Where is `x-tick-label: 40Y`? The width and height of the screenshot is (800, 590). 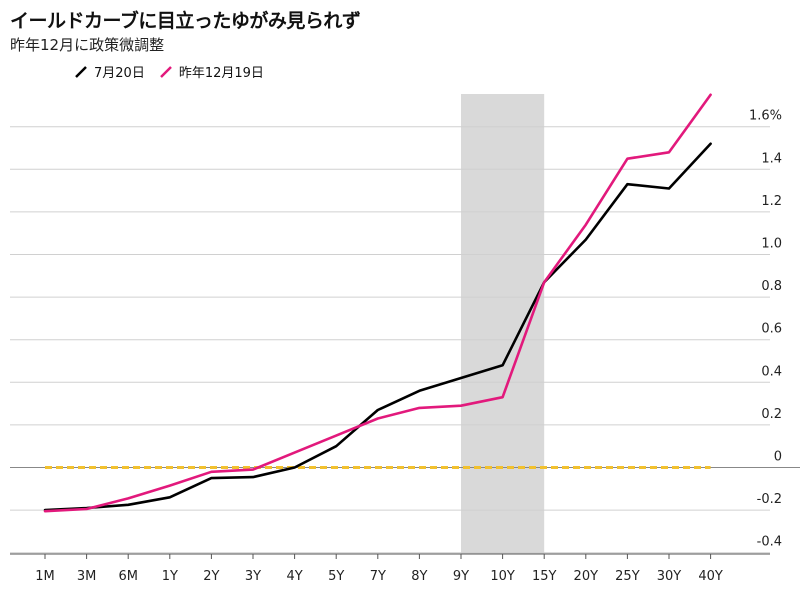
x-tick-label: 40Y is located at coordinates (710, 576).